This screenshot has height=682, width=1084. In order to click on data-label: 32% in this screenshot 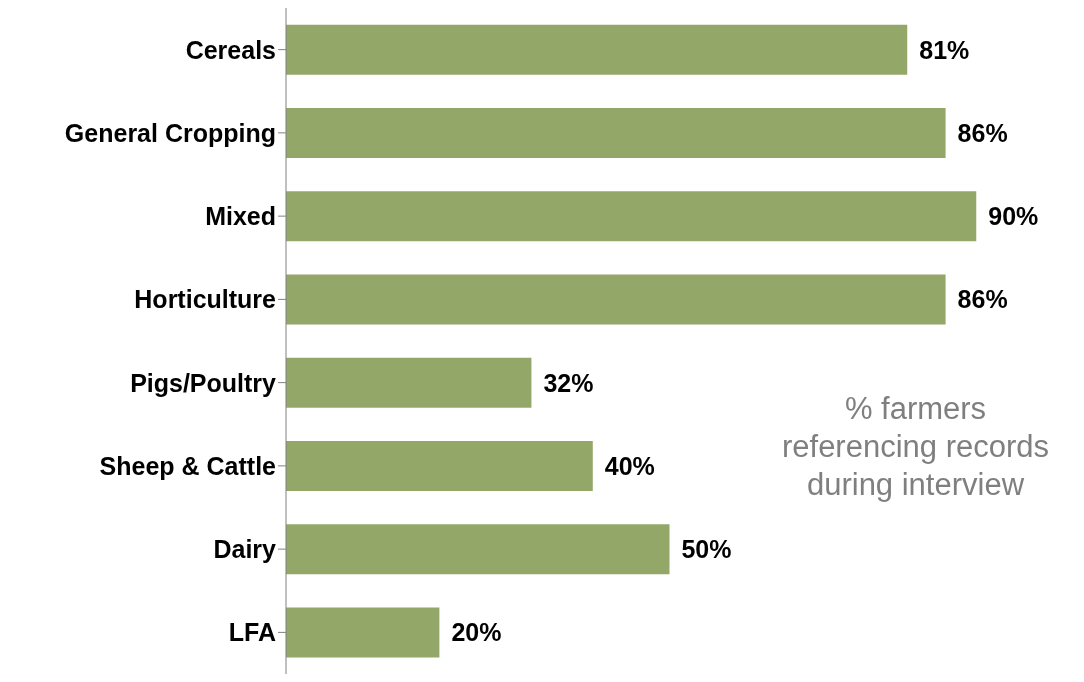, I will do `click(568, 382)`.